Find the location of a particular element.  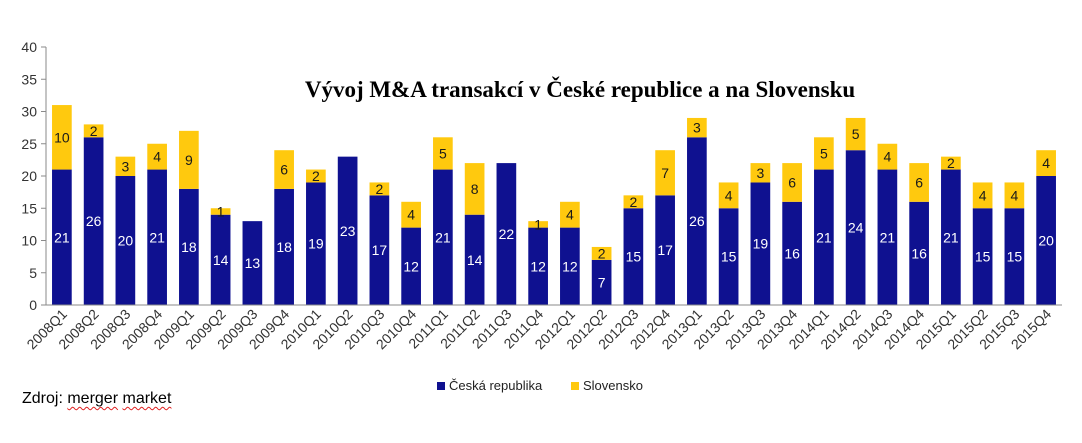

bar-label-ceska-republika: 26 is located at coordinates (697, 221).